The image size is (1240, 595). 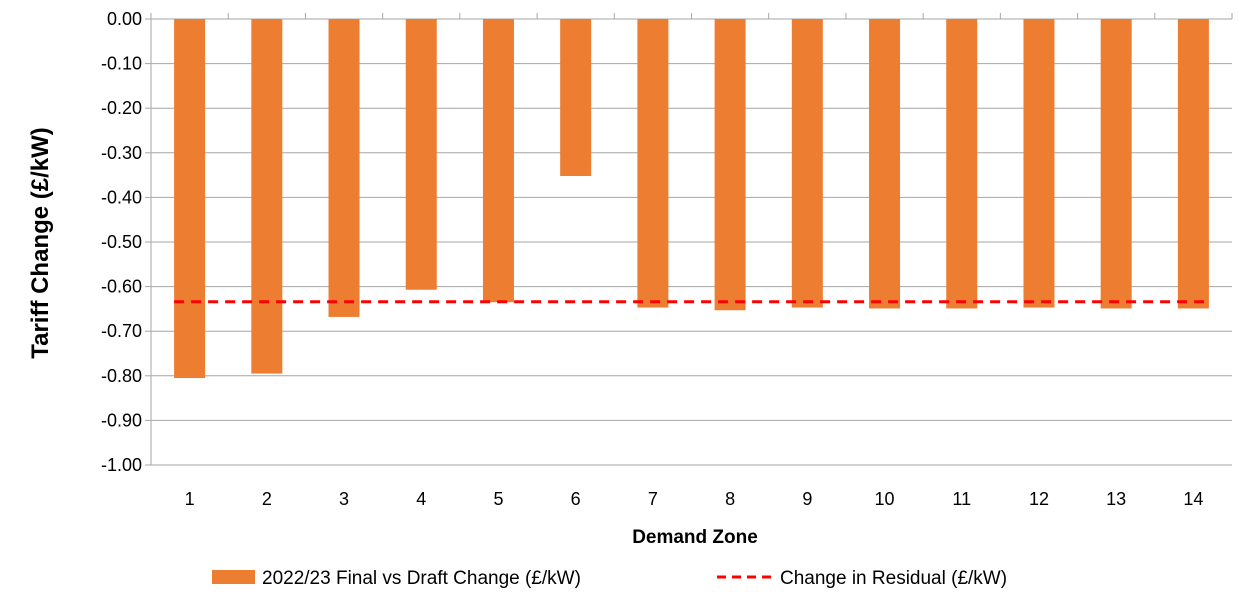 I want to click on legend-label-residual: Change in Residual (£/kW), so click(x=893, y=578).